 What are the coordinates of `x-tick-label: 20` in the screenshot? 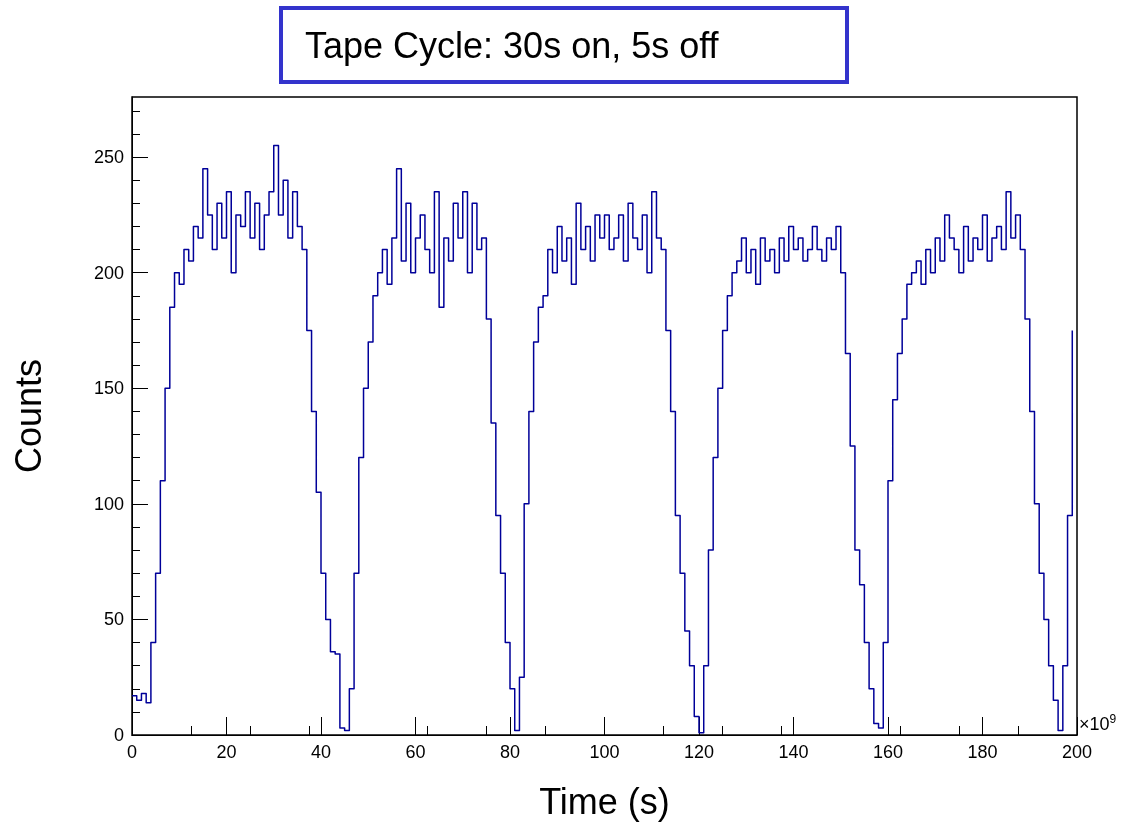 It's located at (226, 752).